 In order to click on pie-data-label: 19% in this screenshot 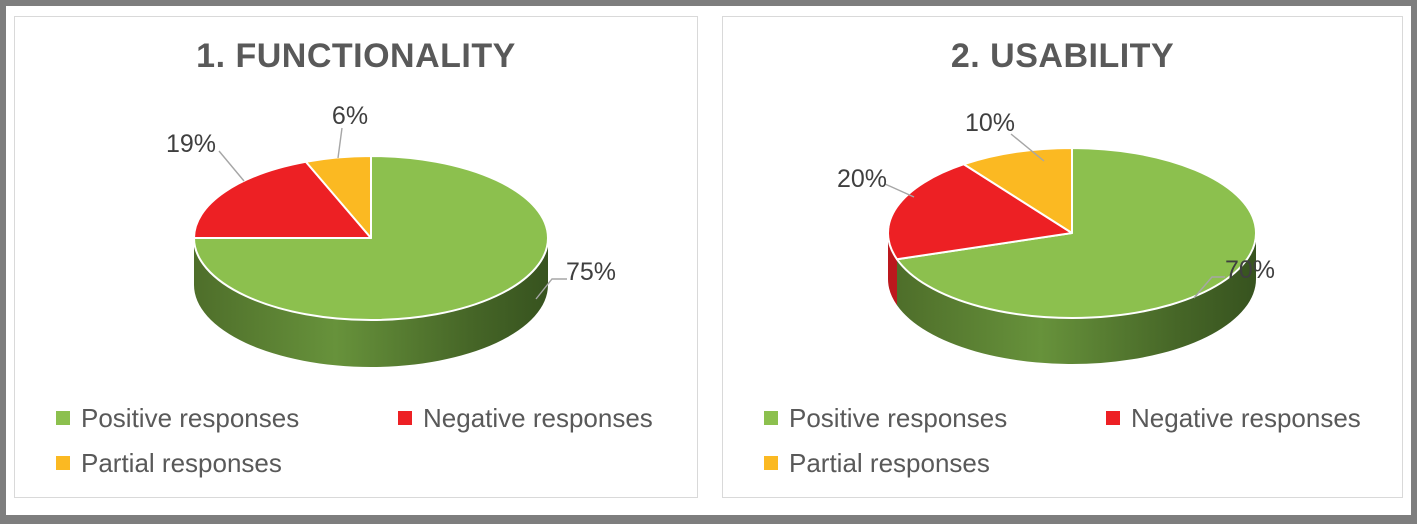, I will do `click(191, 144)`.